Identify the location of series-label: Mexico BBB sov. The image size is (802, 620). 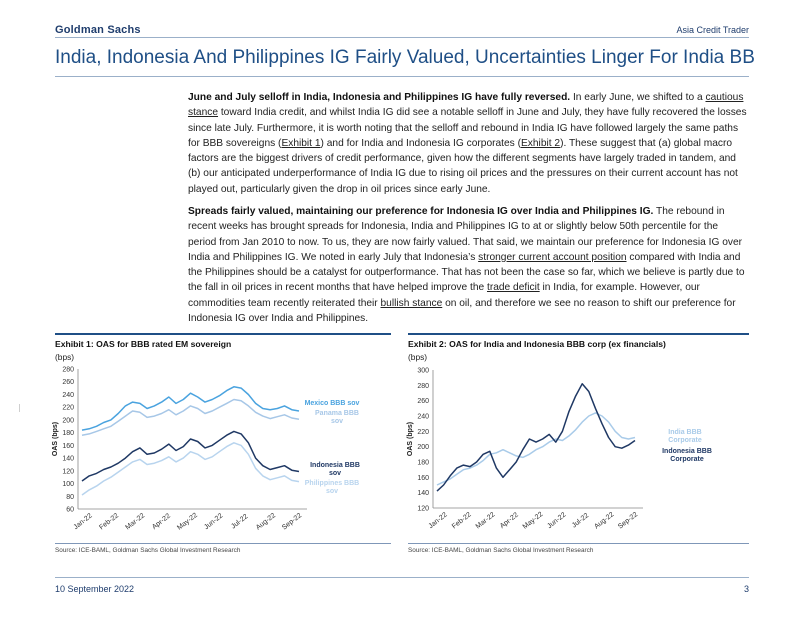
(332, 403).